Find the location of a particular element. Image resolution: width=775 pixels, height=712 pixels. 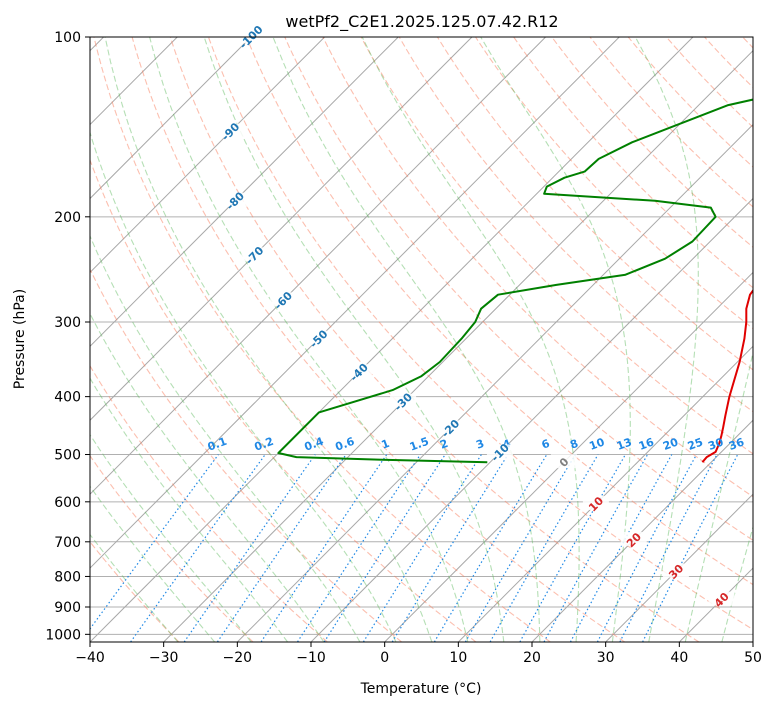

x-tick-label: 30 is located at coordinates (606, 658).